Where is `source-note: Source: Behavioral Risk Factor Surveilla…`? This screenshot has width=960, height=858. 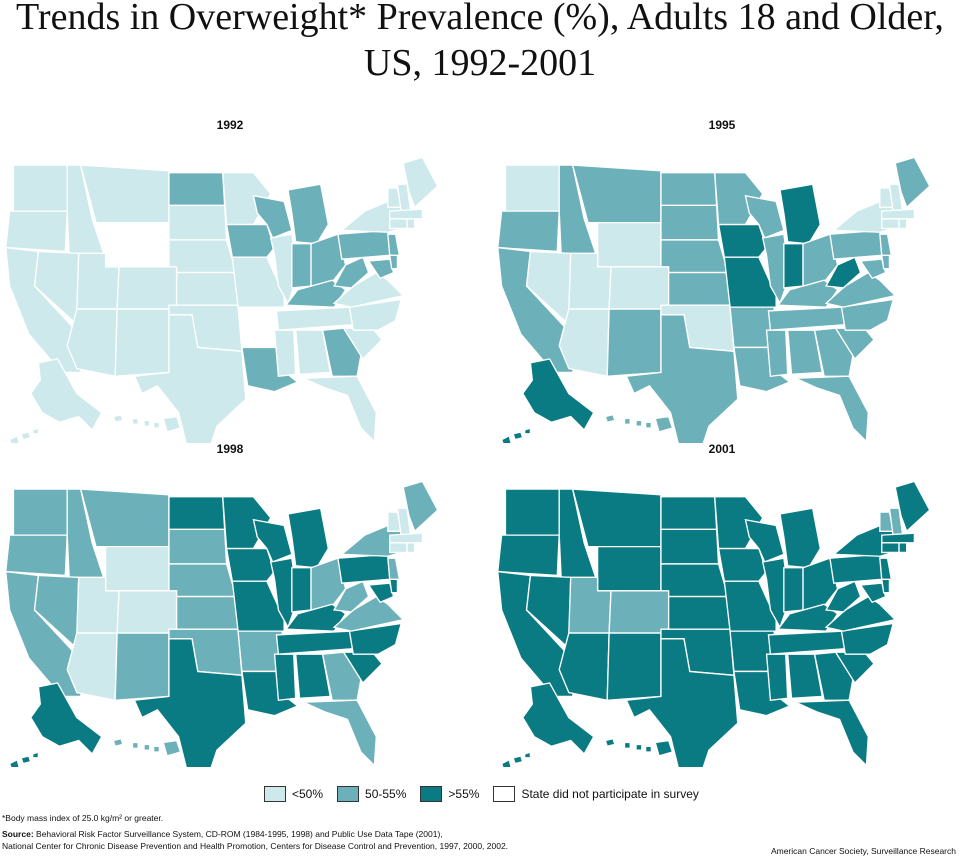 source-note: Source: Behavioral Risk Factor Surveilla… is located at coordinates (255, 840).